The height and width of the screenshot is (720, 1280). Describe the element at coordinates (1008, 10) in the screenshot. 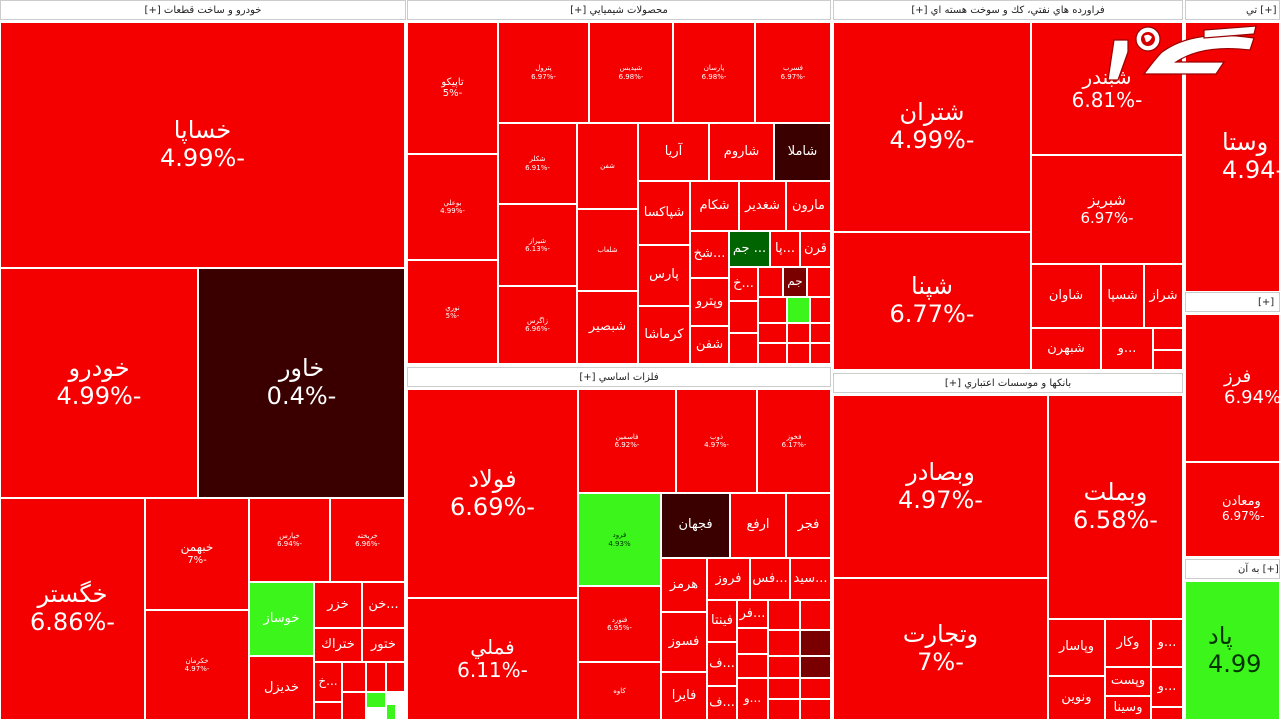

I see `sector-header-oil: فراورده هاي نفتي، كك و سوخت هسته اي [+]` at that location.